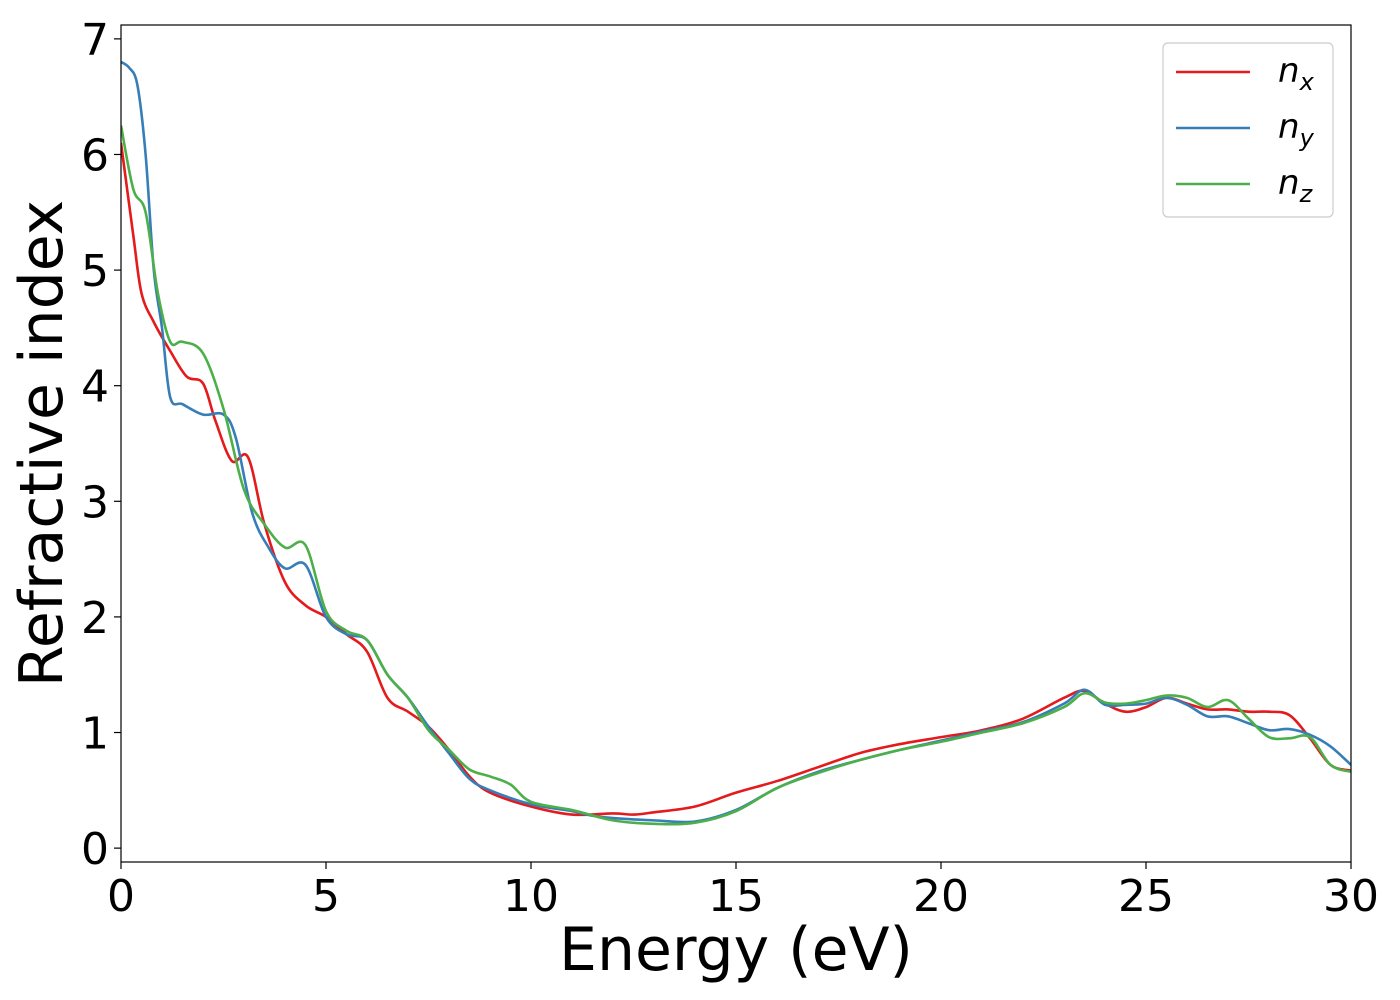 The image size is (1400, 1000). Describe the element at coordinates (95, 387) in the screenshot. I see `y-tick-label: 4` at that location.